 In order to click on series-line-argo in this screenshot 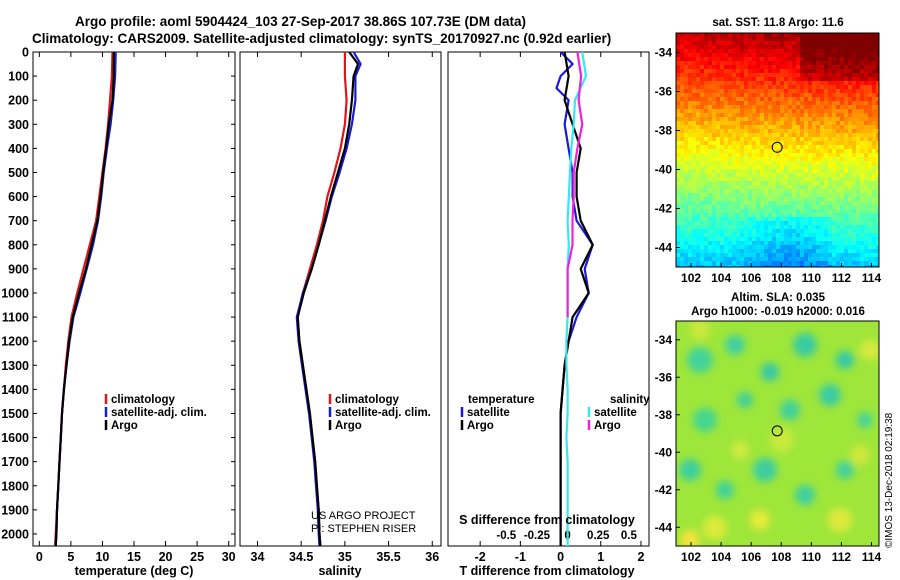, I will do `click(84, 299)`.